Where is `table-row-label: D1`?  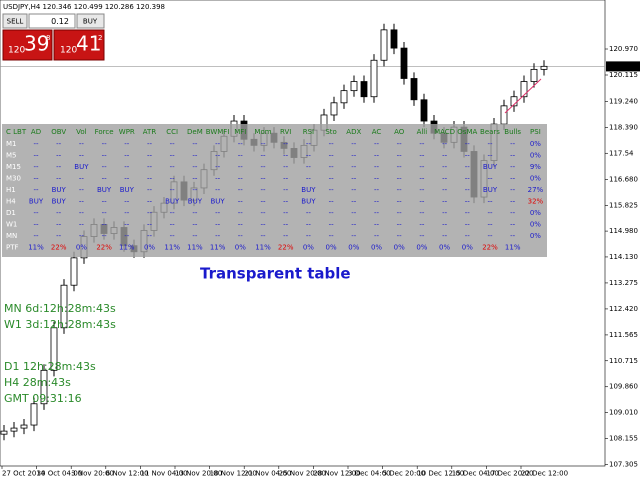
table-row-label: D1 is located at coordinates (11, 213).